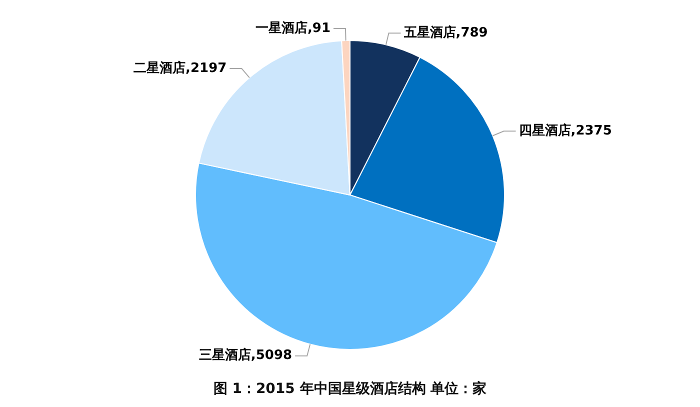 This screenshot has width=700, height=407. I want to click on slice-label: 二星酒店,2197, so click(180, 68).